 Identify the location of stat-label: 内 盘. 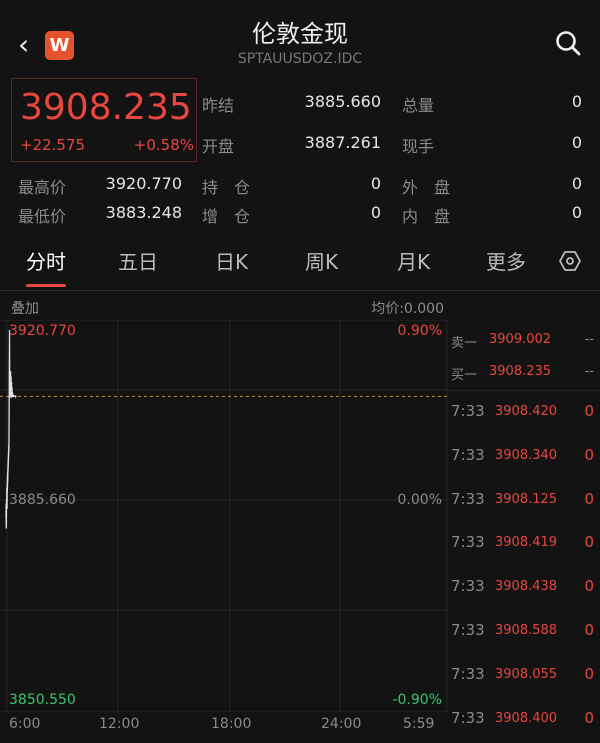
(426, 216).